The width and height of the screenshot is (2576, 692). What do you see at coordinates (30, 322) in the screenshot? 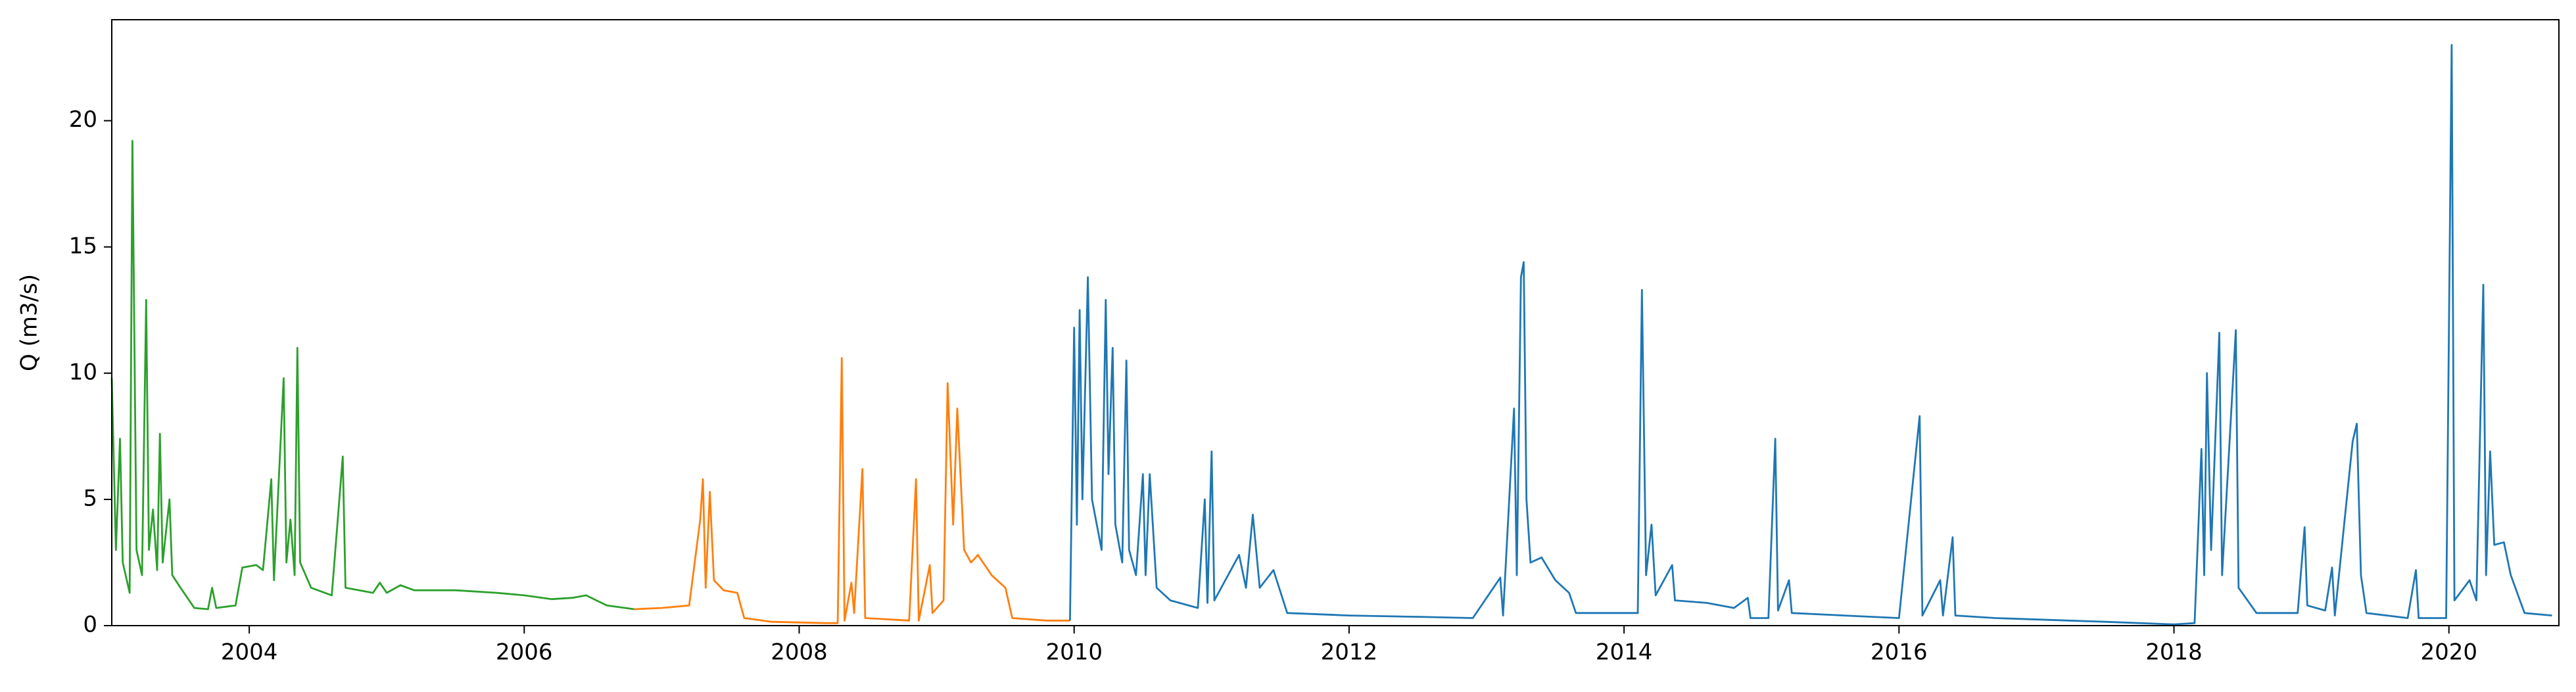
I see `y-axis-label: Q (m3/s)` at bounding box center [30, 322].